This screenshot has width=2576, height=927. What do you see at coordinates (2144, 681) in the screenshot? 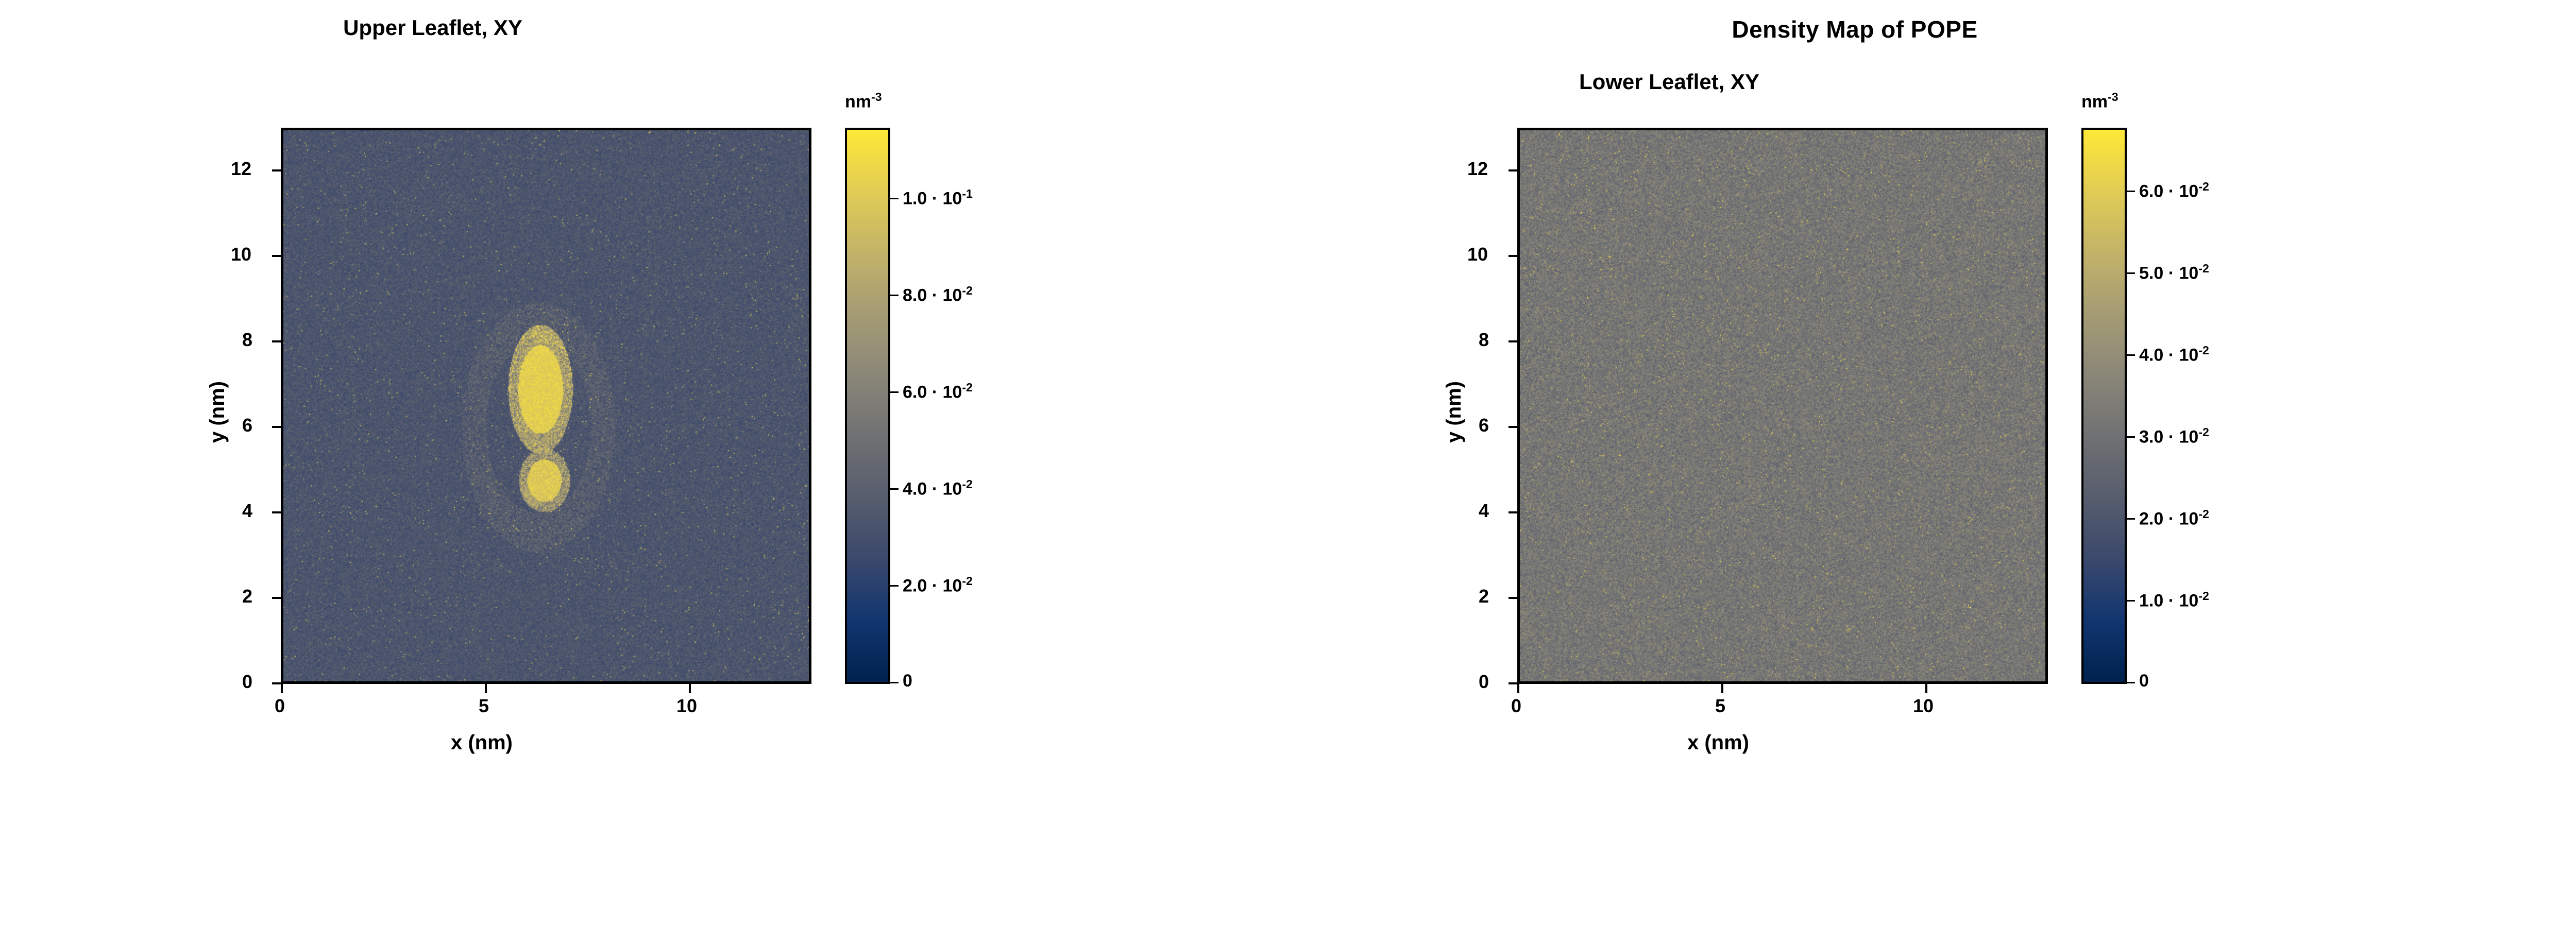
I see `cbticklabel-lower-0: 0` at bounding box center [2144, 681].